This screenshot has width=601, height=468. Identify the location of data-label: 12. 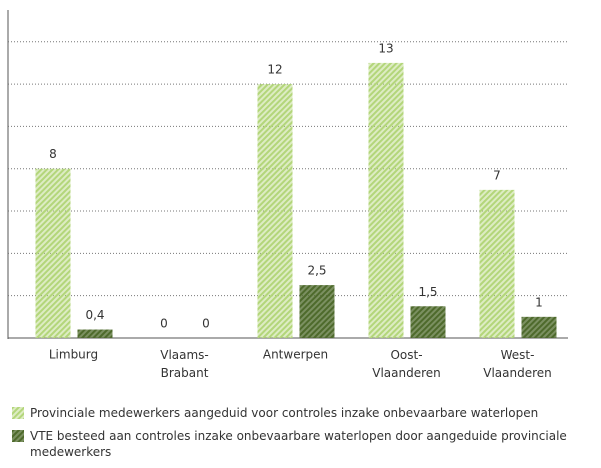
(274, 70).